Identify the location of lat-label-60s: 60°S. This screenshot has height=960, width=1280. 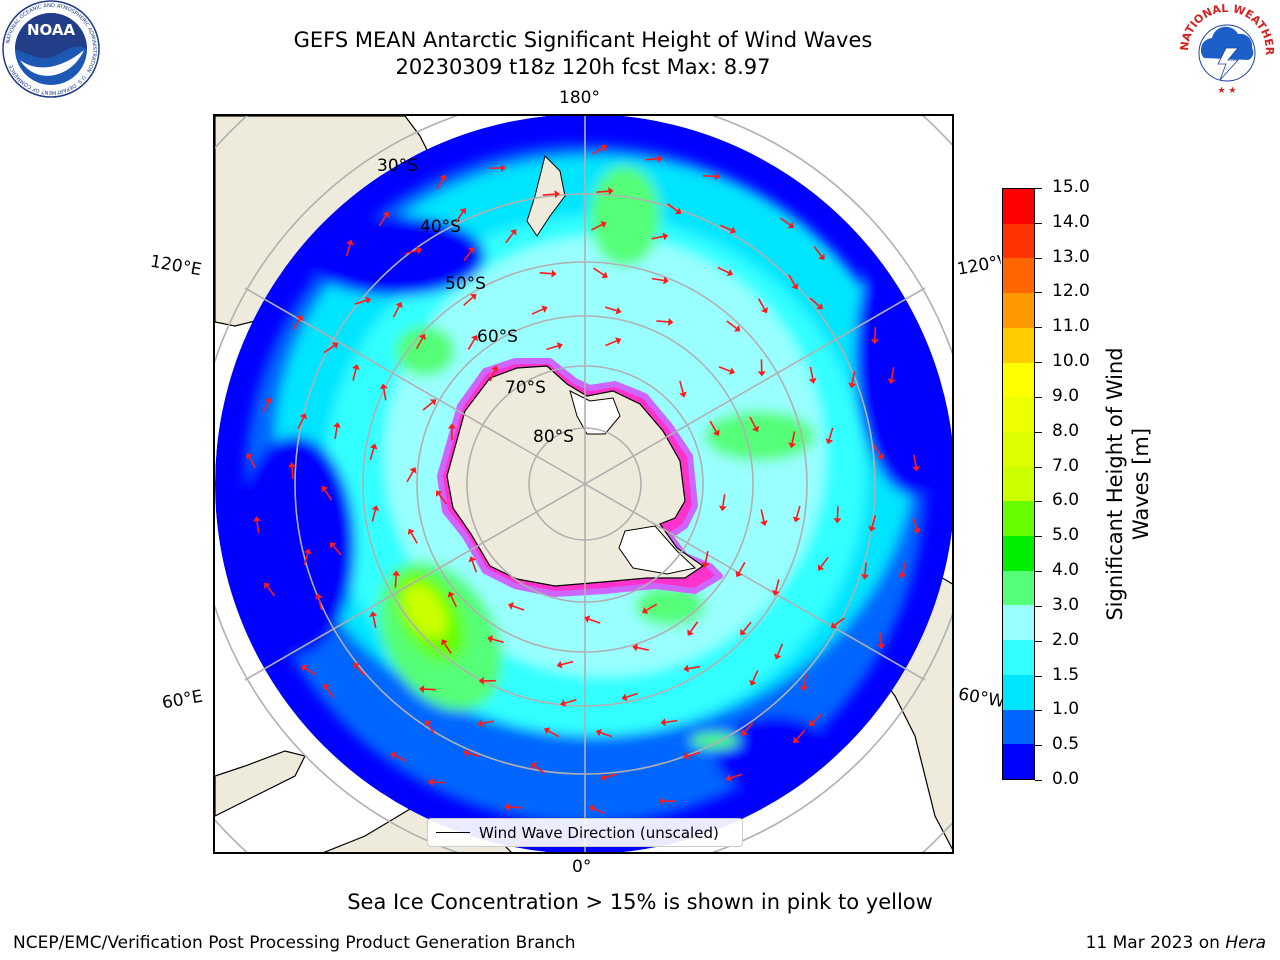
(497, 337).